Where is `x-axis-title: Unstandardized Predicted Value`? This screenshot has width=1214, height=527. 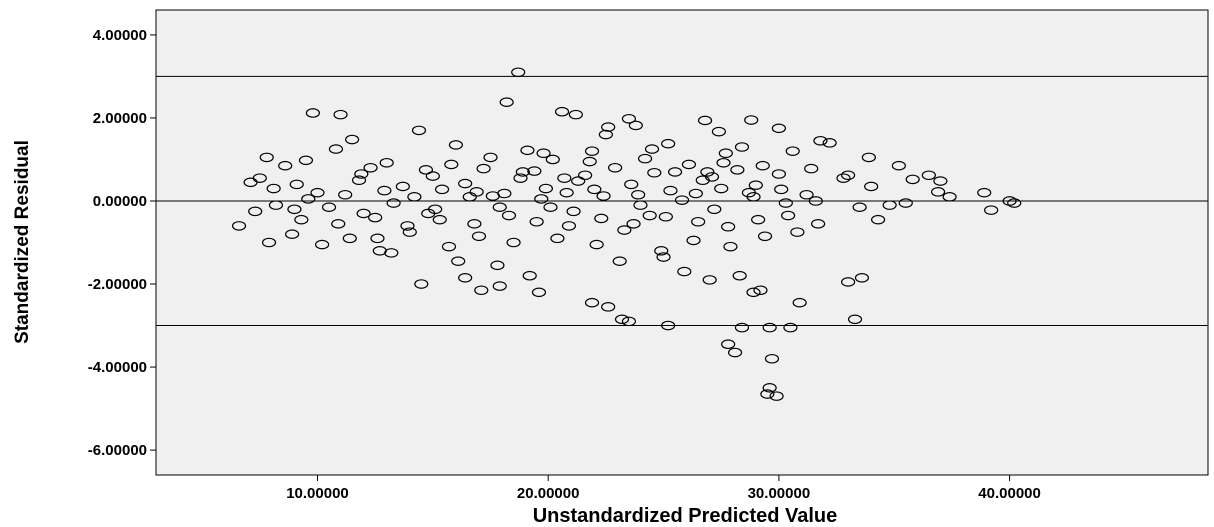
x-axis-title: Unstandardized Predicted Value is located at coordinates (685, 516).